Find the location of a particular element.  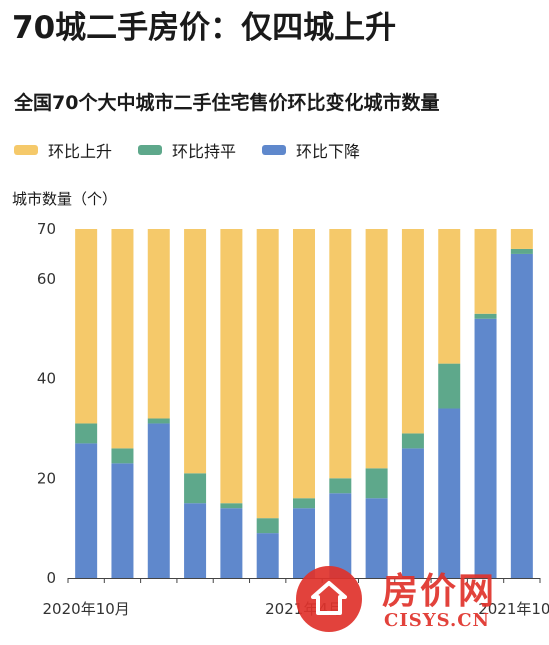

chart-title: 全国70个大中城市二手住宅售价环比变化城市数量 is located at coordinates (227, 103).